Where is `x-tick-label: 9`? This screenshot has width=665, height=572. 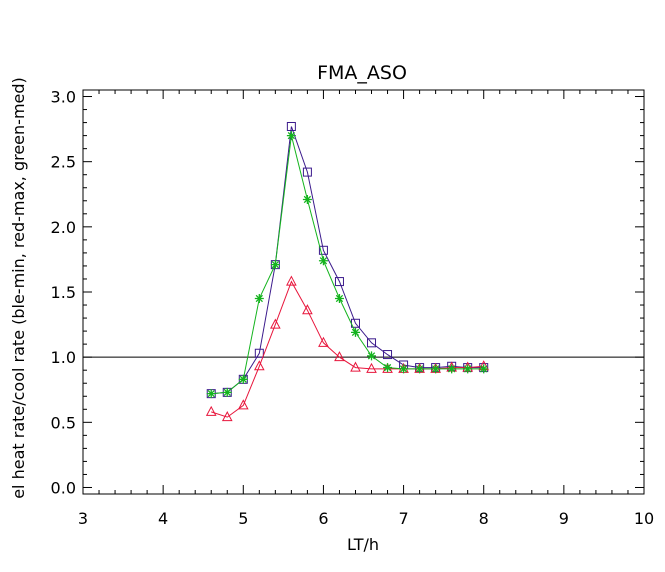
x-tick-label: 9 is located at coordinates (564, 518).